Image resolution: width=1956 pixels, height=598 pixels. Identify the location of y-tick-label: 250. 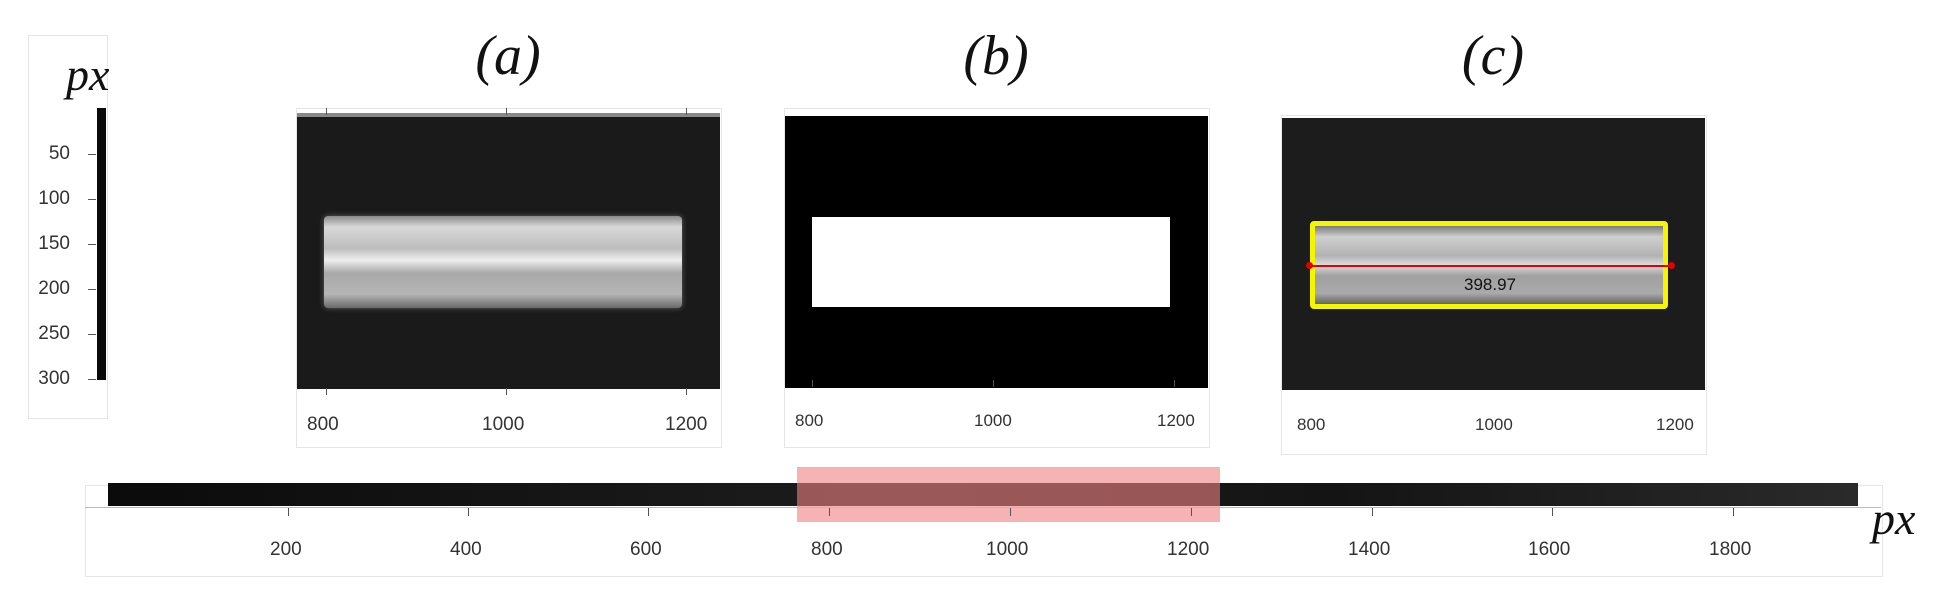
(54, 333).